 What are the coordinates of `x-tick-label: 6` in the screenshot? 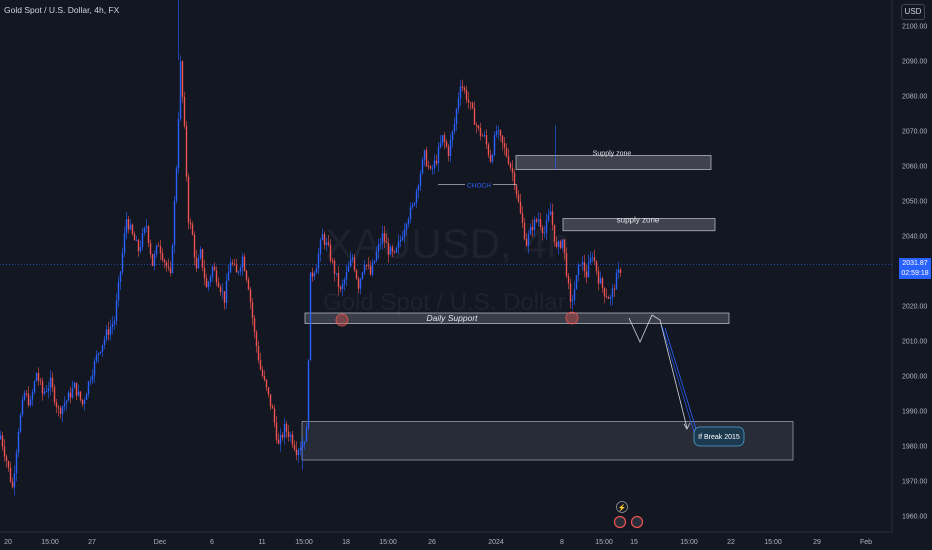 It's located at (212, 542).